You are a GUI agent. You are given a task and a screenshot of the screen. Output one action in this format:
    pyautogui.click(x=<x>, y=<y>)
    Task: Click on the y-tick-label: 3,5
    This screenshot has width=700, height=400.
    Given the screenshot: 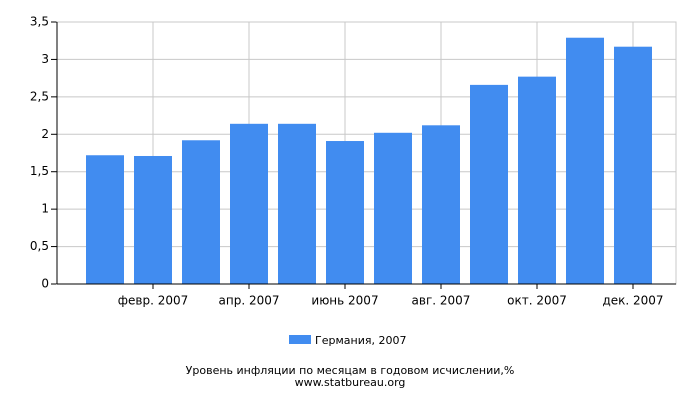 What is the action you would take?
    pyautogui.click(x=39, y=22)
    